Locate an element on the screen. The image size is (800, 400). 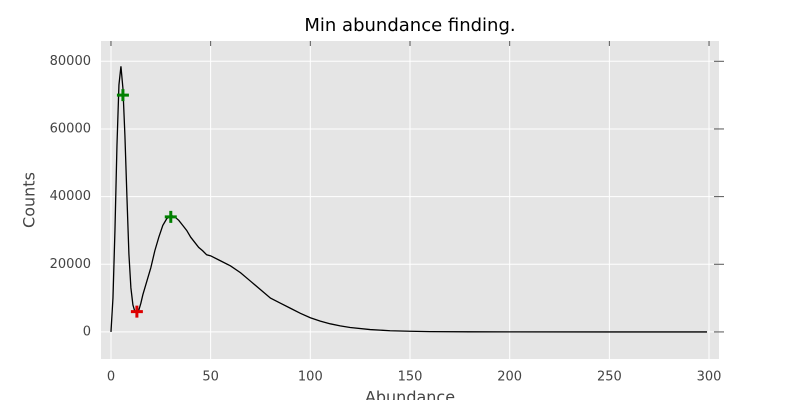
chart-title: Min abundance finding. is located at coordinates (409, 25).